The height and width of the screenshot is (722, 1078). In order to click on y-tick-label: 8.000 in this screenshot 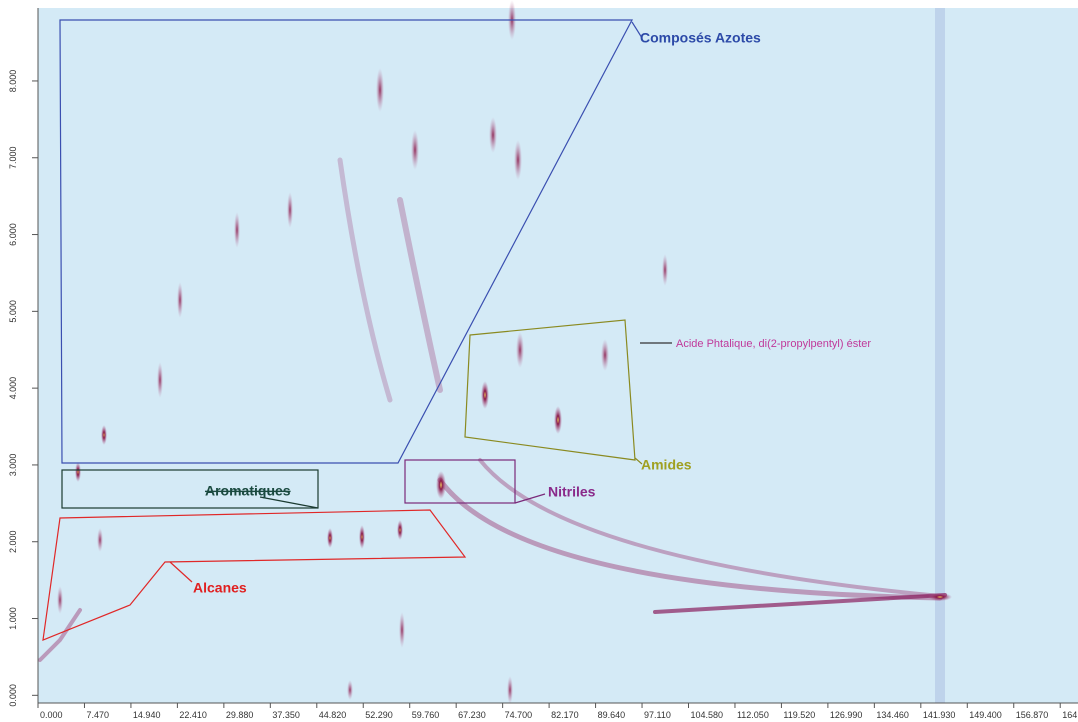, I will do `click(13, 81)`.